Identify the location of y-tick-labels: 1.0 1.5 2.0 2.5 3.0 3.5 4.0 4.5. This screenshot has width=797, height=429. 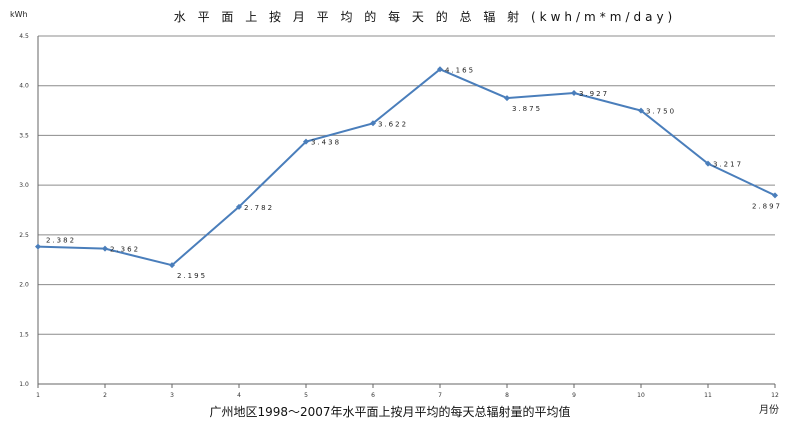
(24, 210).